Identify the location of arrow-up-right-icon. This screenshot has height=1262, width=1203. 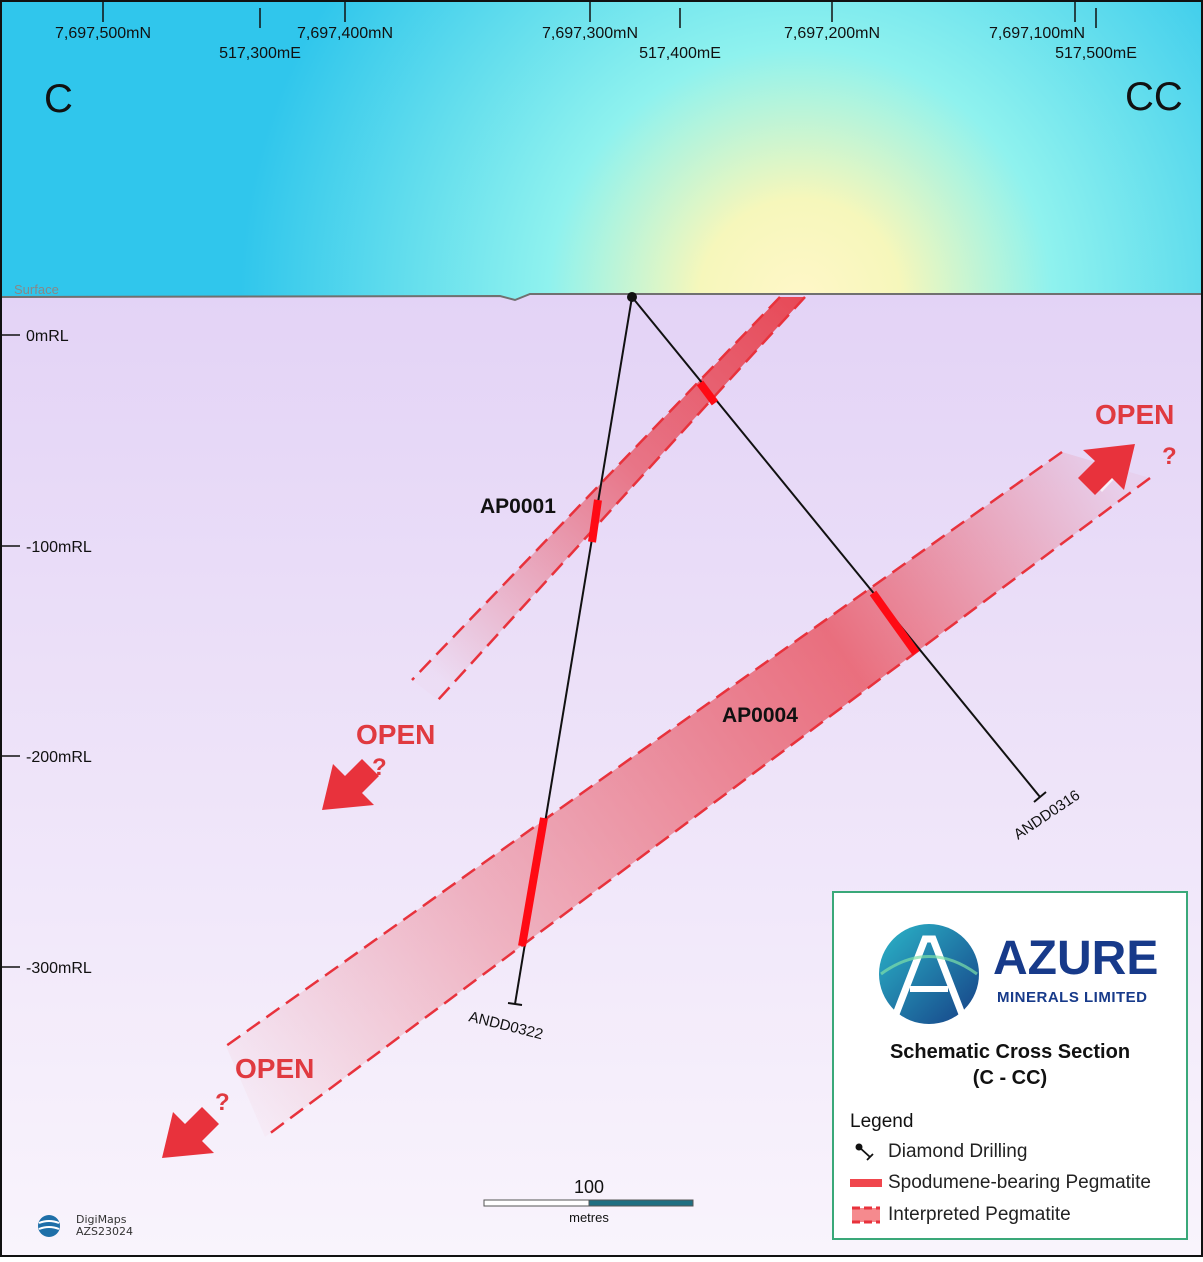
(1106, 469).